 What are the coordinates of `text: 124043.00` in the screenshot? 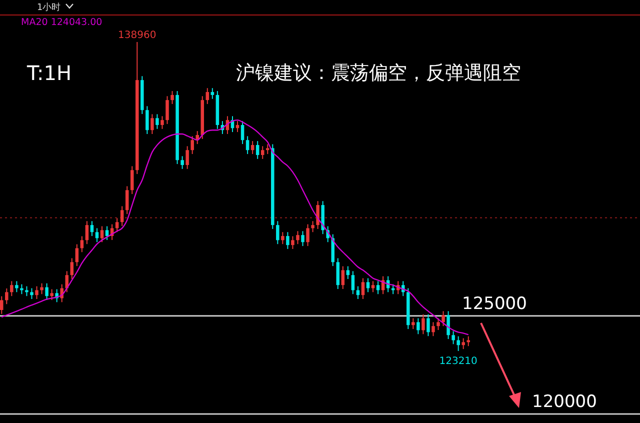 It's located at (76, 22).